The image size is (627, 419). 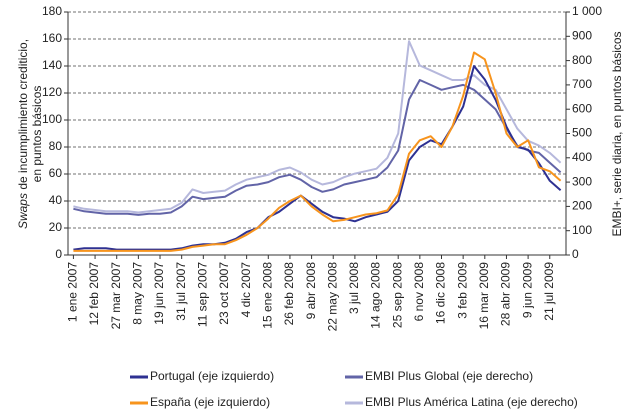 What do you see at coordinates (212, 376) in the screenshot?
I see `legend-label: Portugal (eje izquierdo)` at bounding box center [212, 376].